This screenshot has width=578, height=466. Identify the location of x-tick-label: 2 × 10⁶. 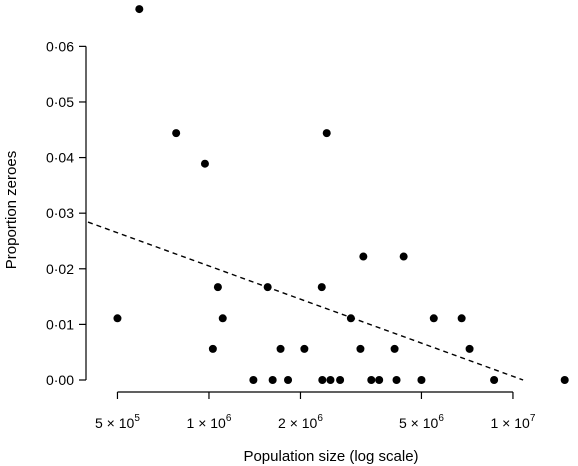
(300, 422).